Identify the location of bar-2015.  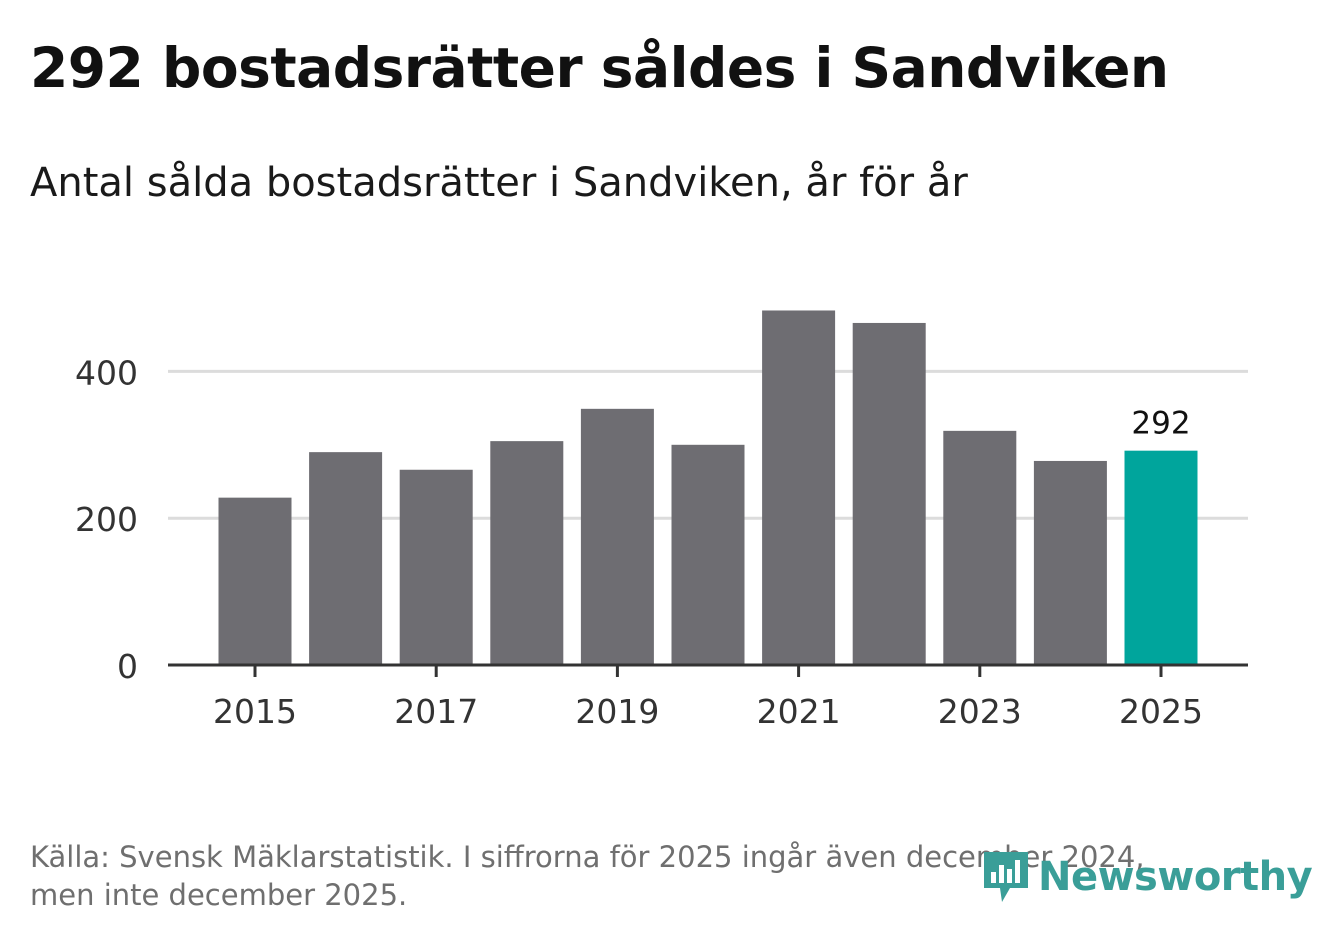
(255, 581).